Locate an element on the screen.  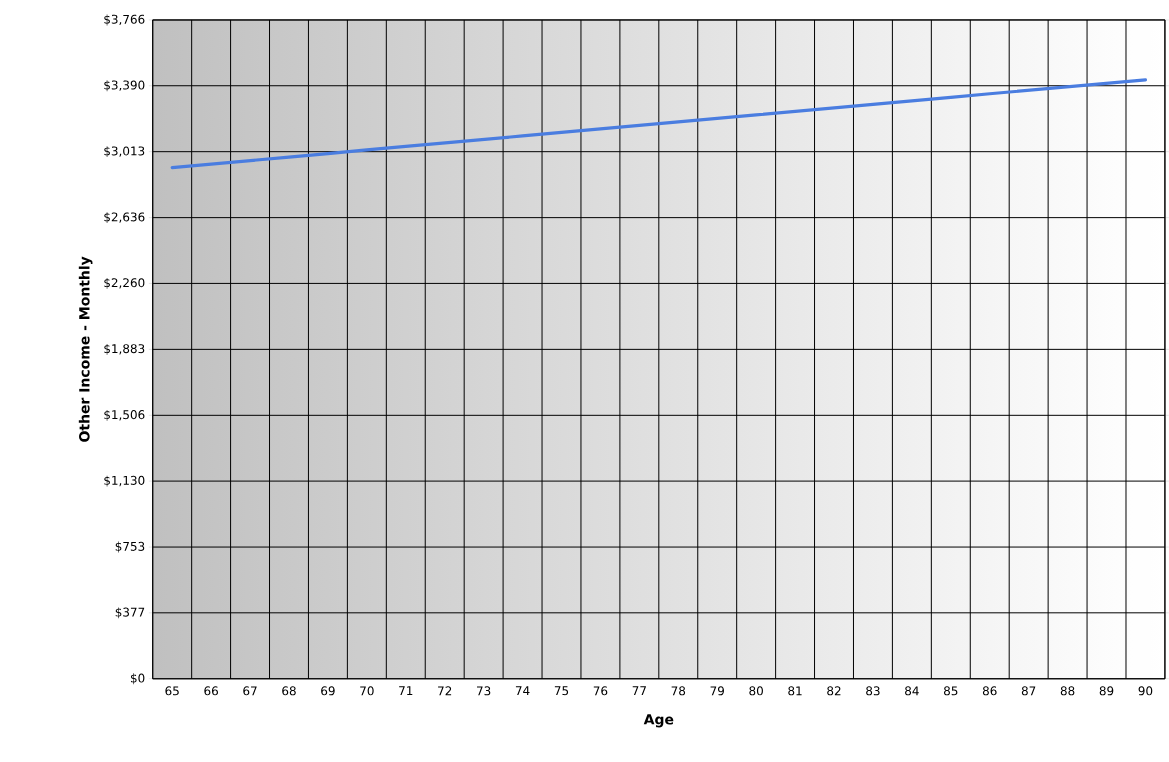
x-tick-label: 72 is located at coordinates (445, 691).